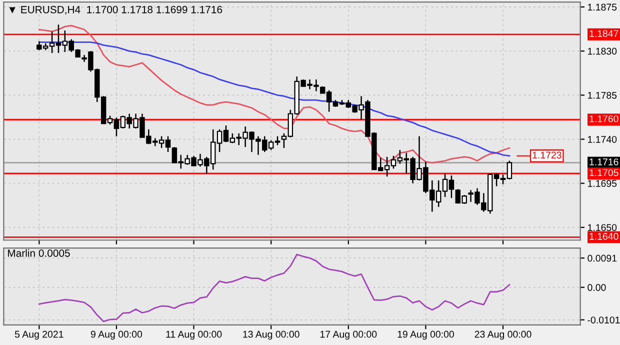  I want to click on y-tick-label: -0.0101, so click(604, 320).